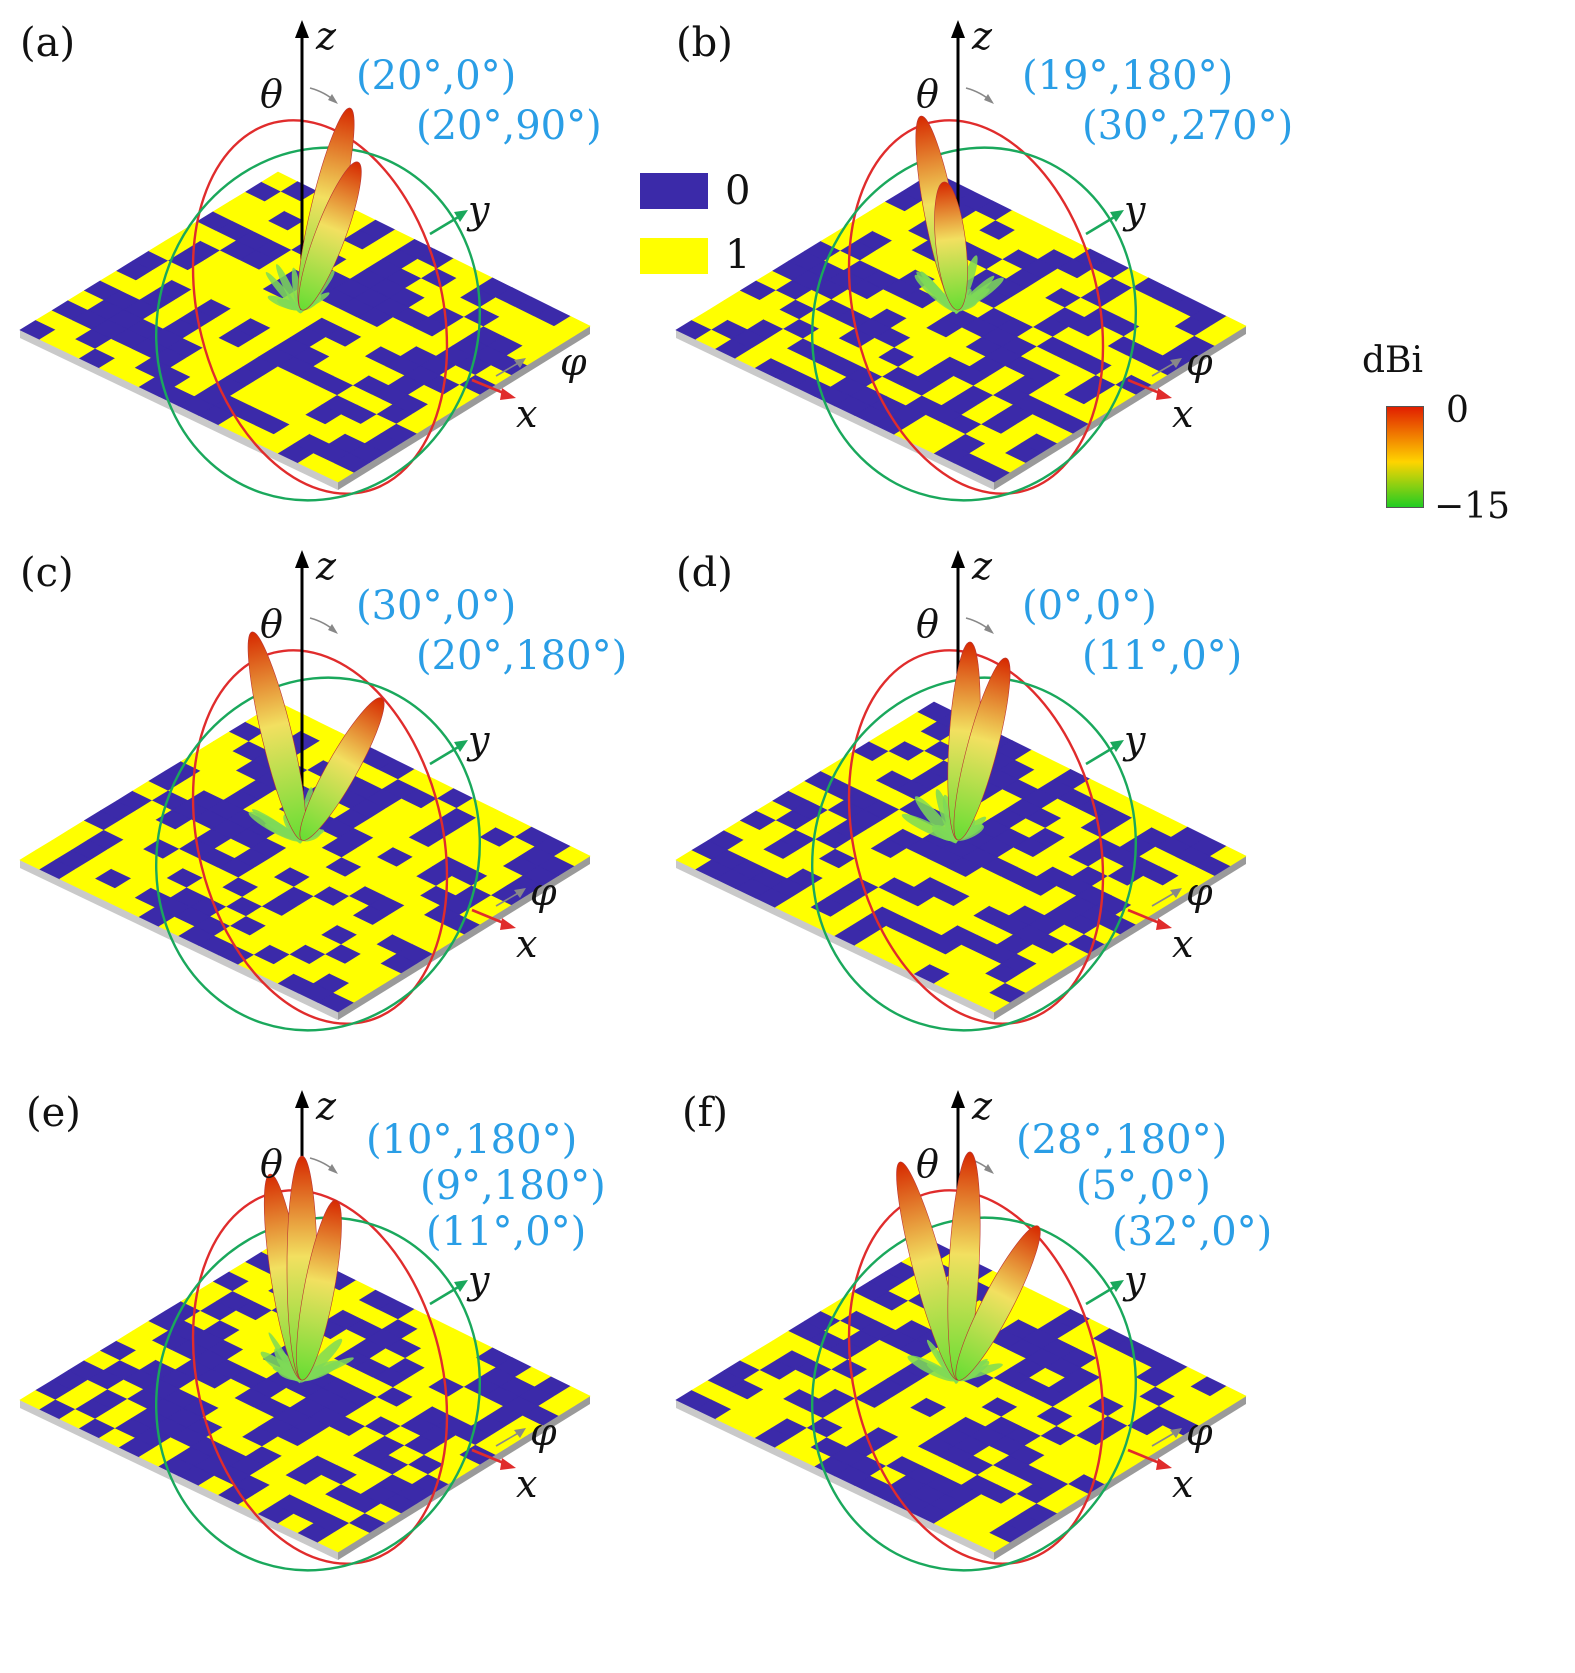  I want to click on panel-label: (b), so click(704, 43).